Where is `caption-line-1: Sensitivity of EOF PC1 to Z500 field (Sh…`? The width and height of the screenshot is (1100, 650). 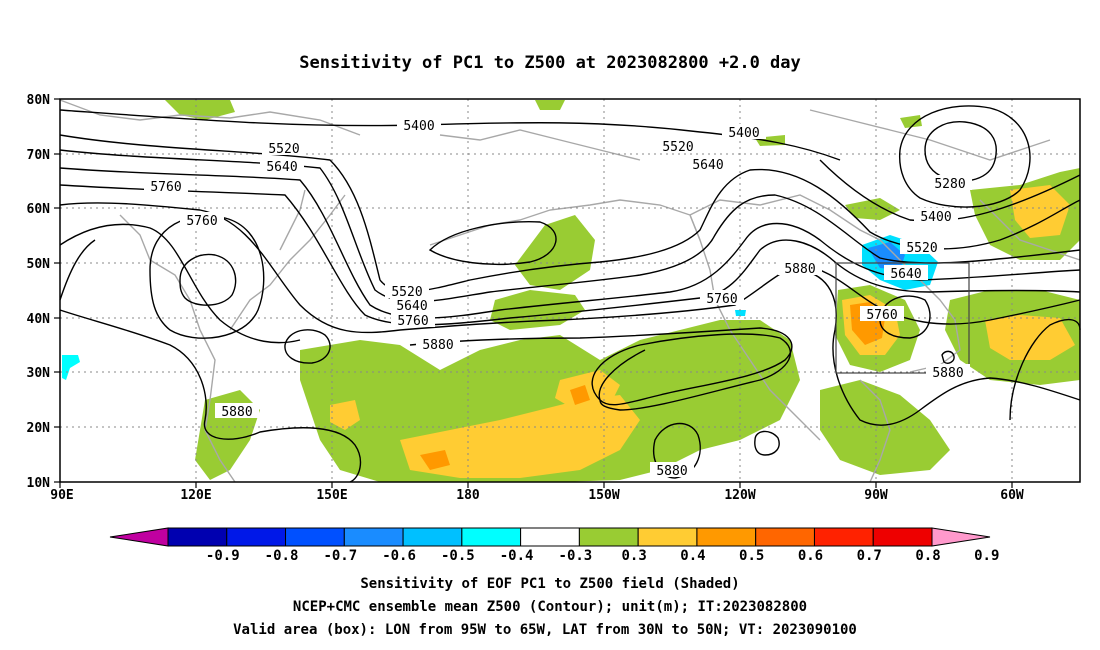 caption-line-1: Sensitivity of EOF PC1 to Z500 field (Sh… is located at coordinates (549, 584).